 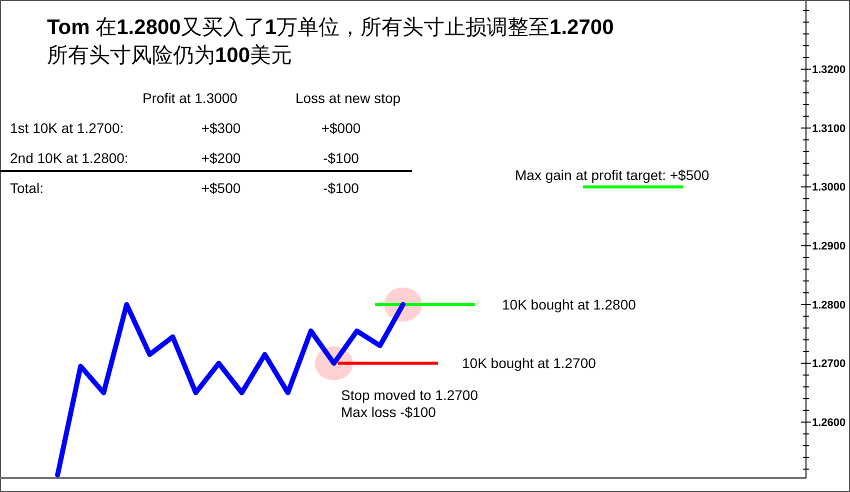 What do you see at coordinates (388, 412) in the screenshot?
I see `annotation: Max loss -$100` at bounding box center [388, 412].